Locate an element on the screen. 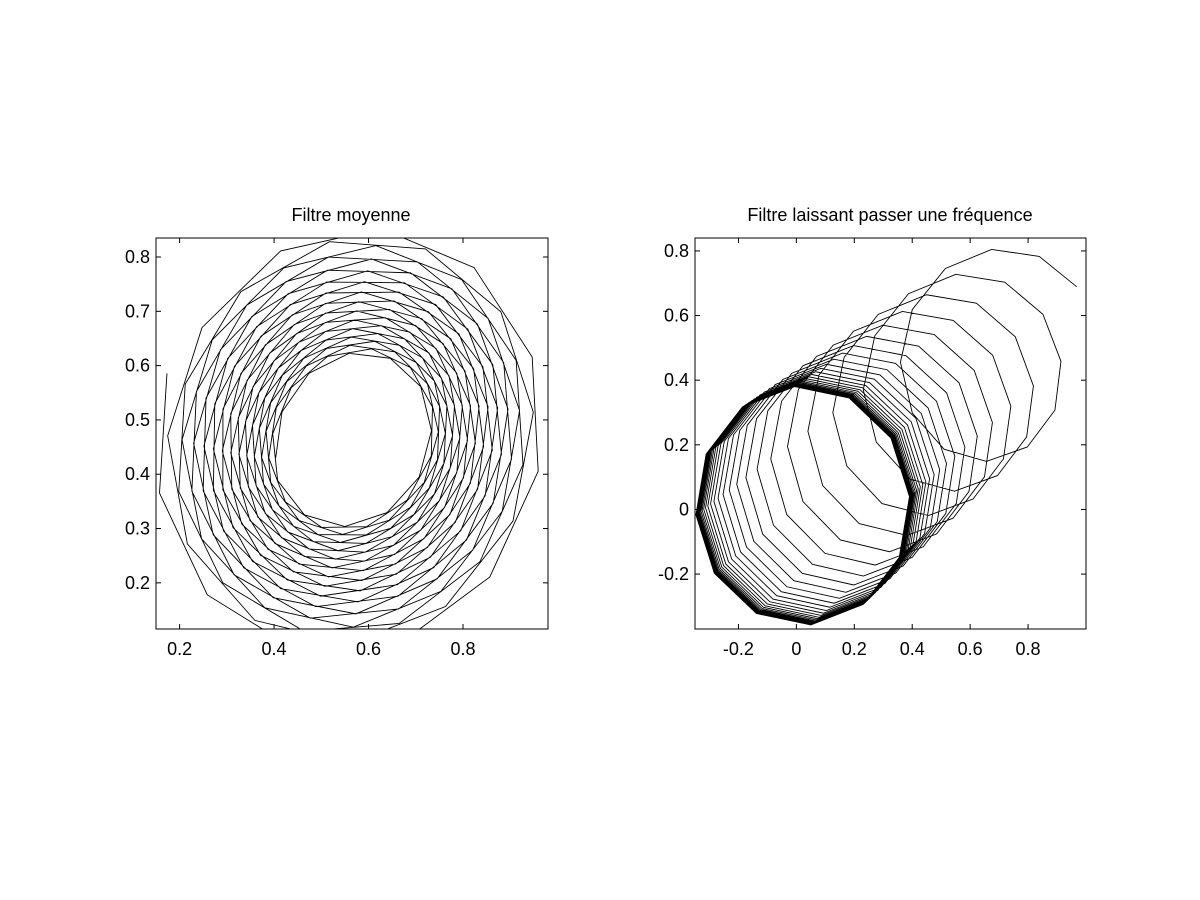 The width and height of the screenshot is (1200, 900). y-tick-label: -0.2 is located at coordinates (673, 574).